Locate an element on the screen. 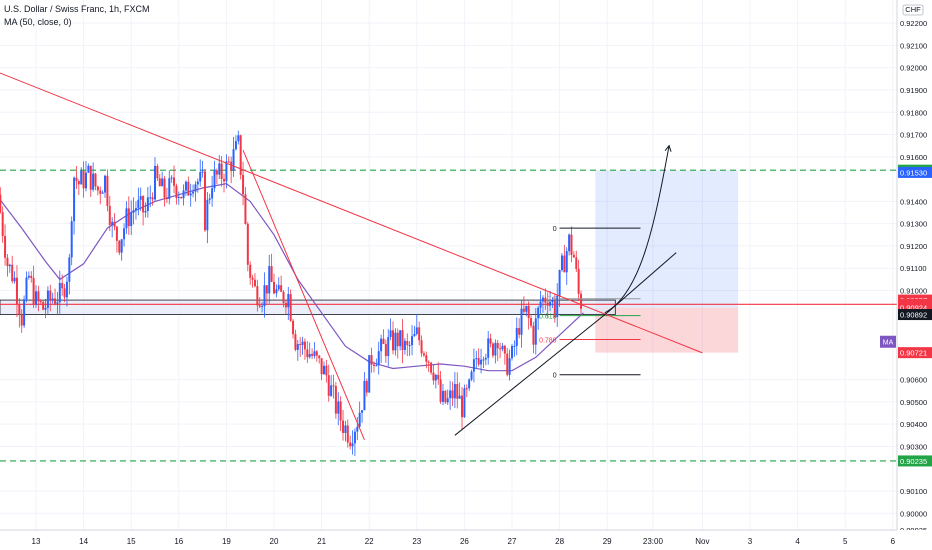 Image resolution: width=932 pixels, height=550 pixels. time-tick-label: 3 is located at coordinates (750, 541).